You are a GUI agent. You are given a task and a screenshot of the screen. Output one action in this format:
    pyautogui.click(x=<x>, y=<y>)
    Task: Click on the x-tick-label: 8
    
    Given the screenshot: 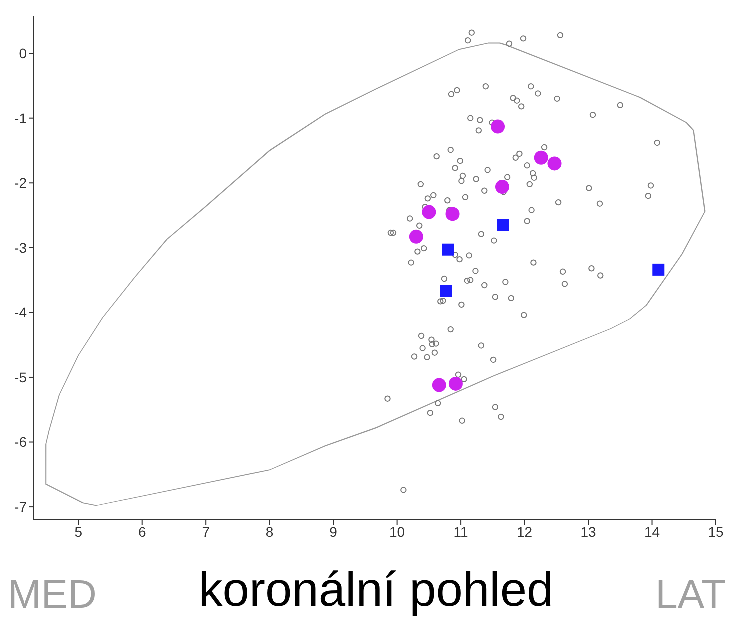 What is the action you would take?
    pyautogui.click(x=270, y=532)
    